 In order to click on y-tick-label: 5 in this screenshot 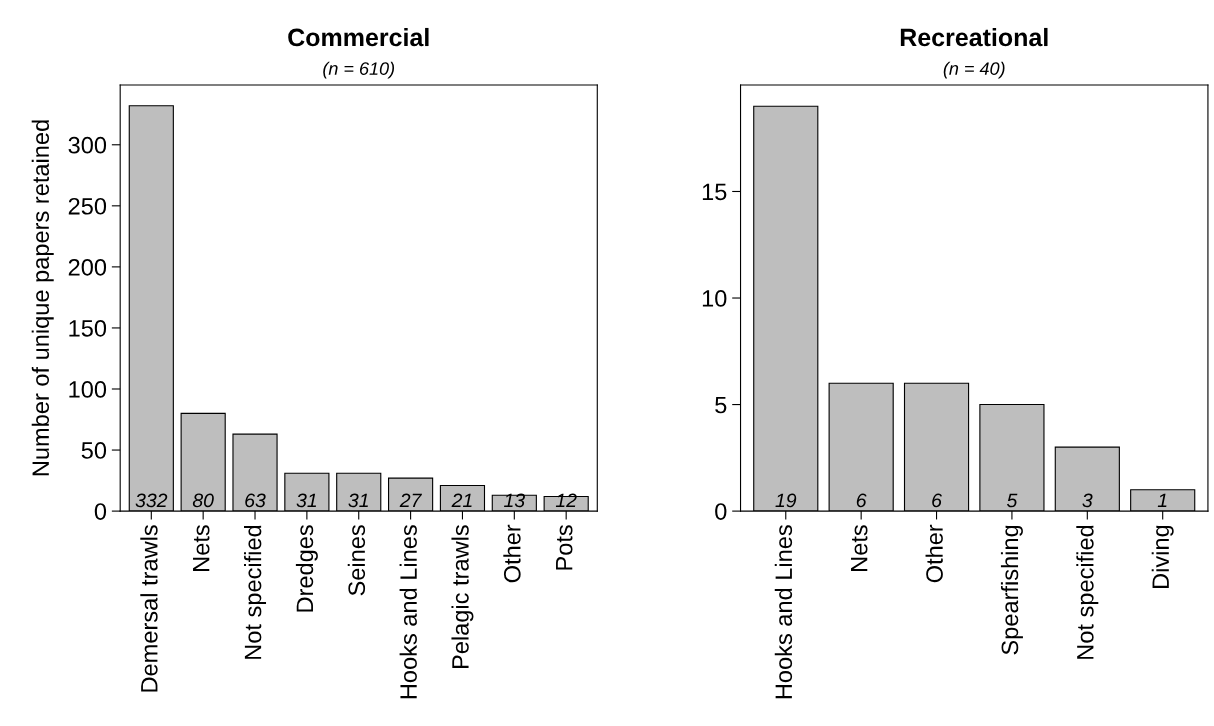, I will do `click(721, 405)`.